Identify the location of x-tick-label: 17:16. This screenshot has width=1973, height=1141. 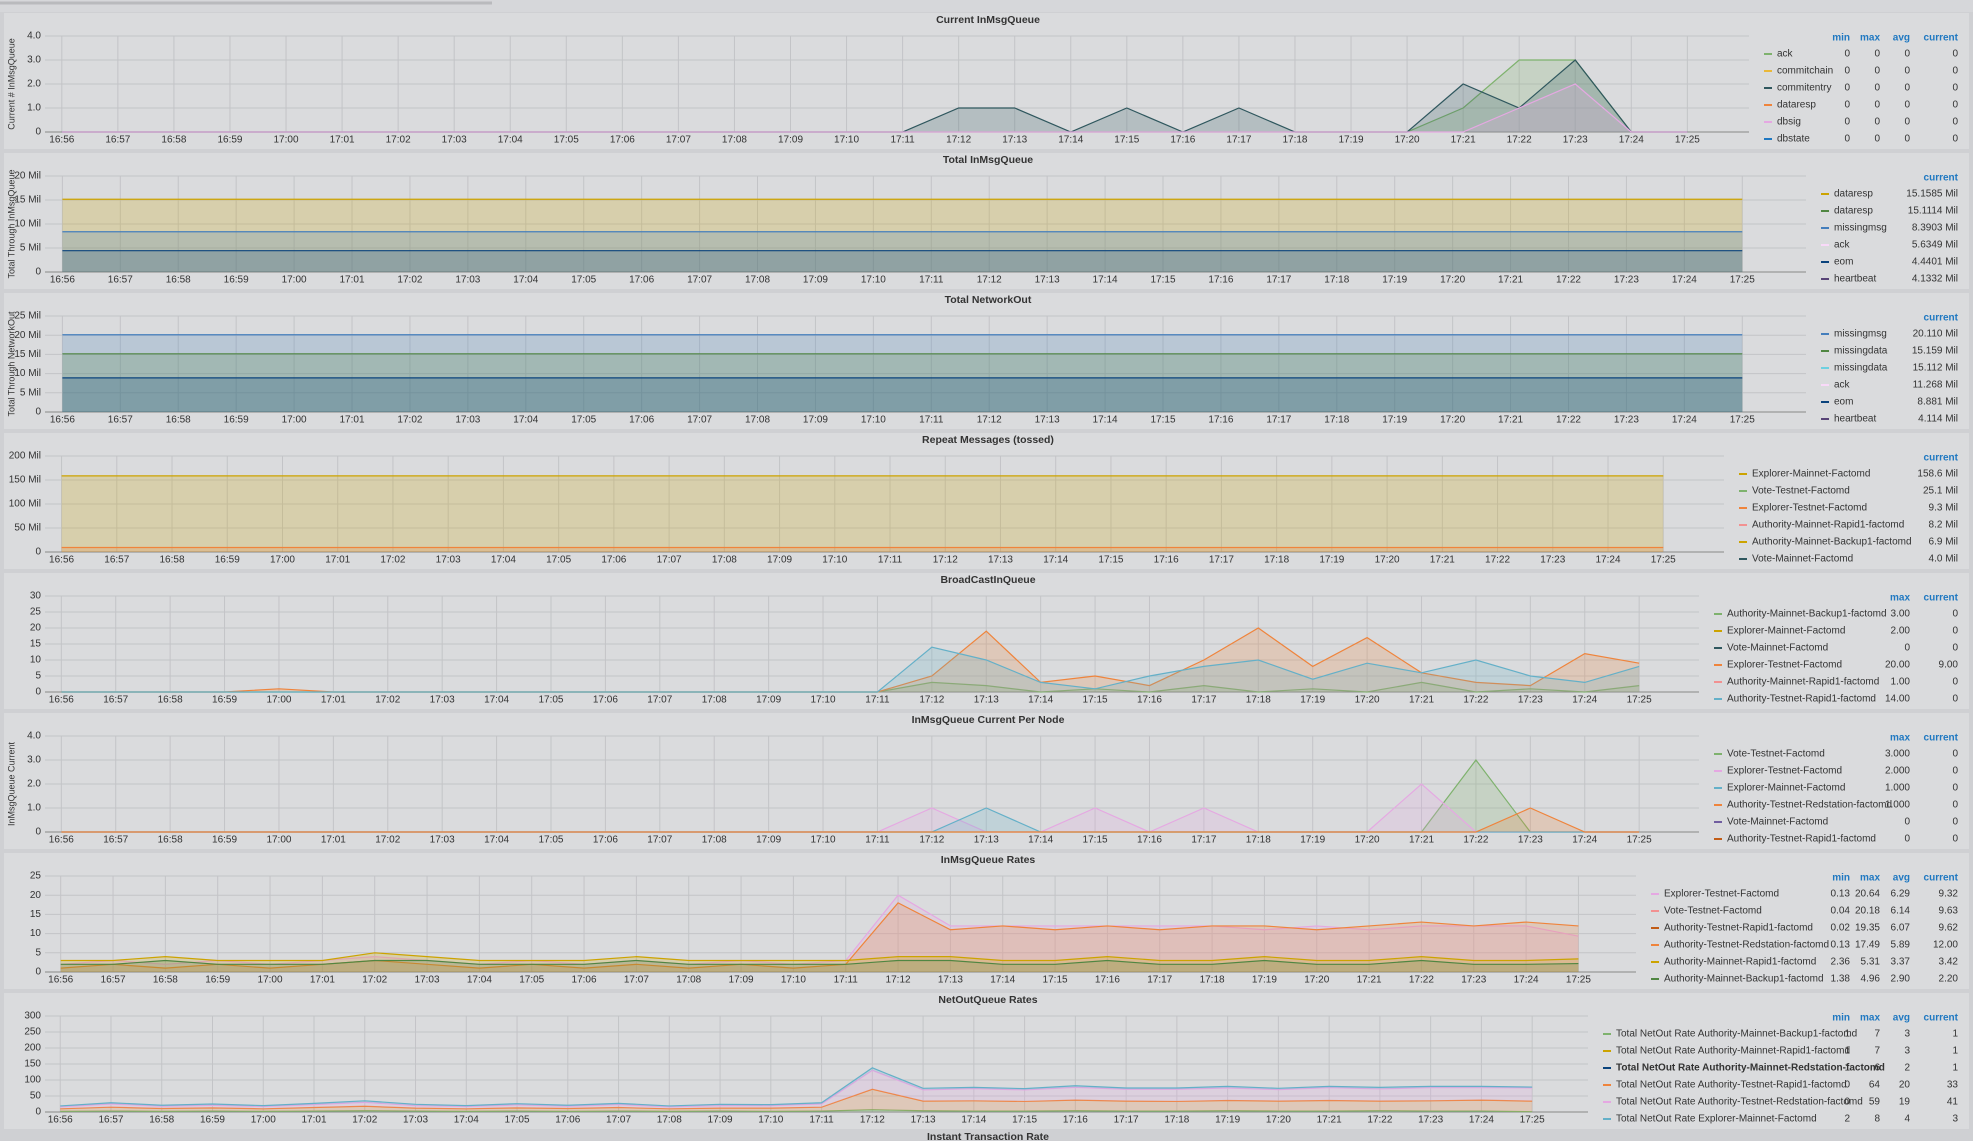
(1075, 1120).